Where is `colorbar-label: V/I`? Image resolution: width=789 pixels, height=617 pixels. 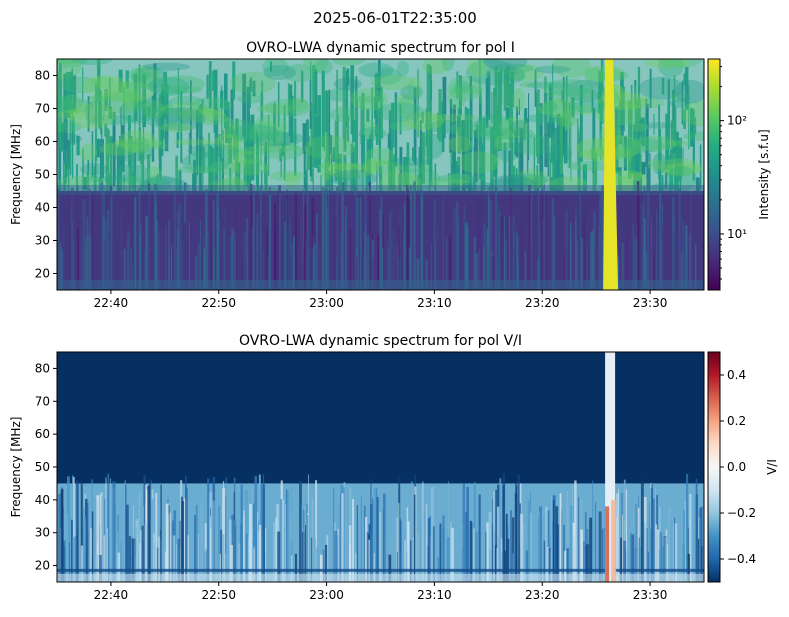
colorbar-label: V/I is located at coordinates (772, 467).